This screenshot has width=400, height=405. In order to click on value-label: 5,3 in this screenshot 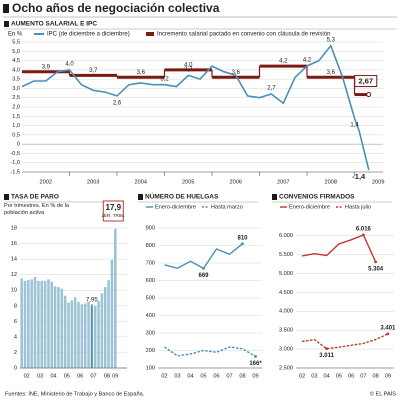, I will do `click(331, 40)`.